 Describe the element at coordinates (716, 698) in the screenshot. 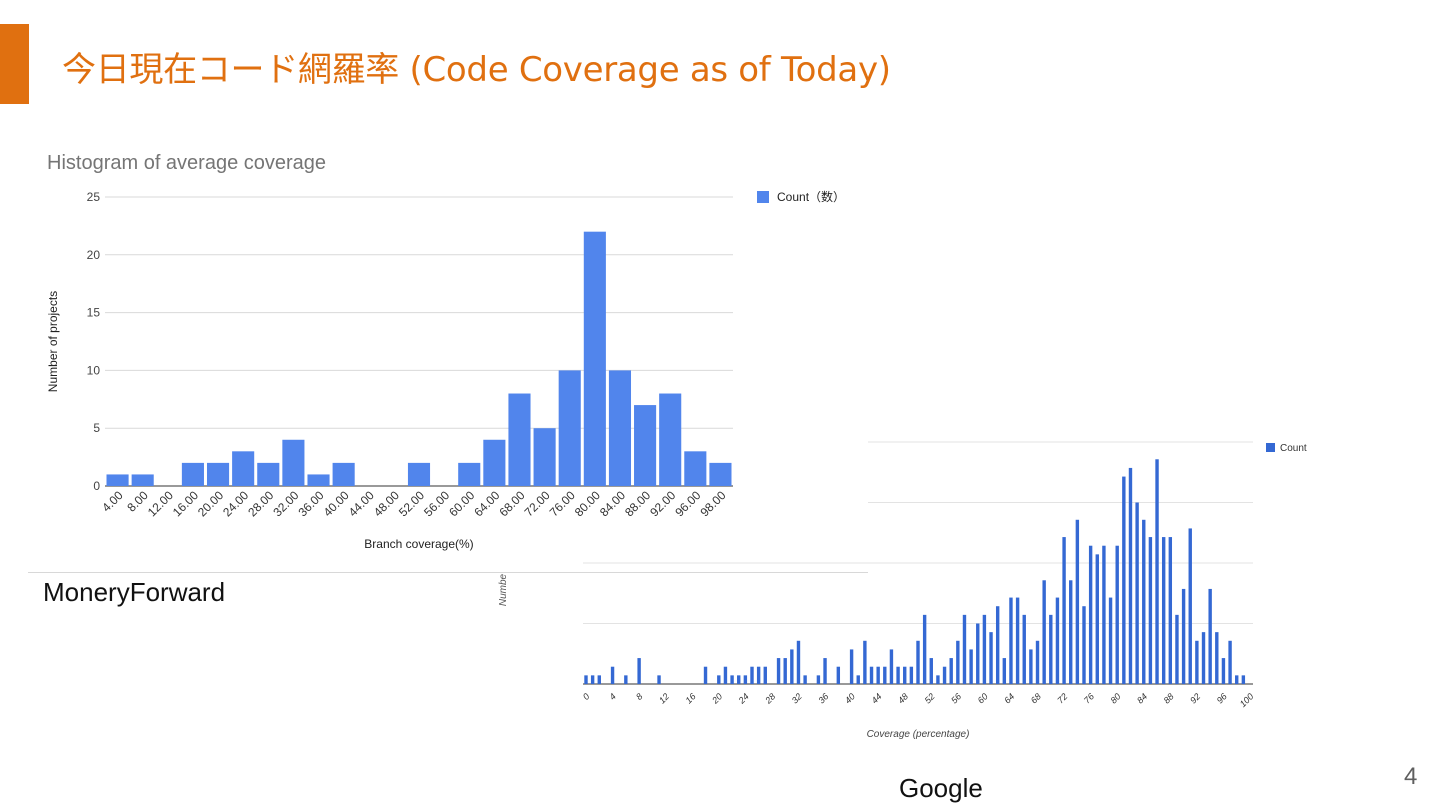

I see `x-tick-label: 20` at that location.